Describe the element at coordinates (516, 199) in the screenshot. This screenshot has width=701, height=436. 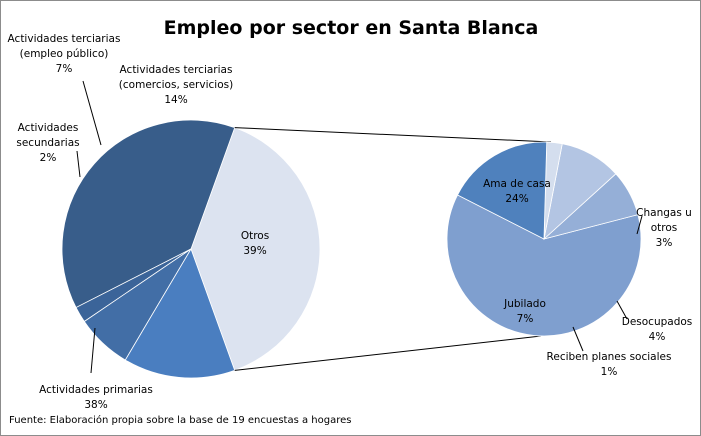
I see `data-label-ama-line: 24%` at that location.